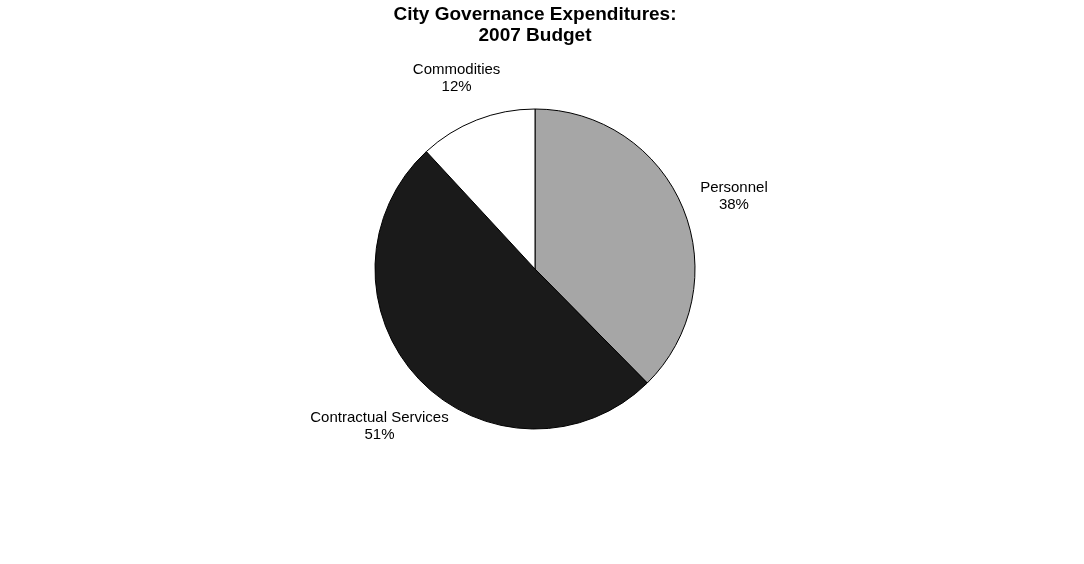  Describe the element at coordinates (733, 204) in the screenshot. I see `data-label: 38%` at that location.